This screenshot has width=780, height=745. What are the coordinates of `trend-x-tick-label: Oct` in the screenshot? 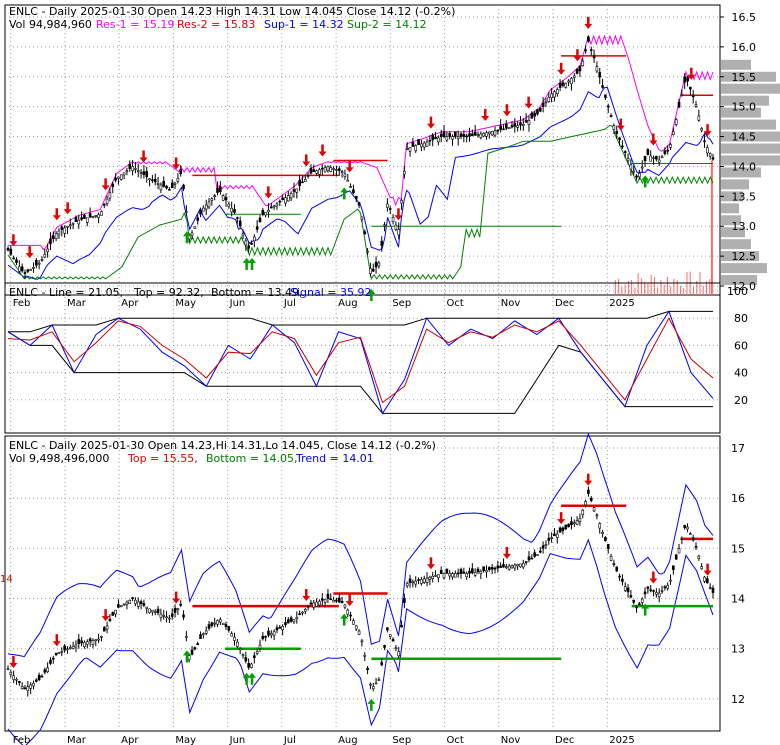 It's located at (455, 740).